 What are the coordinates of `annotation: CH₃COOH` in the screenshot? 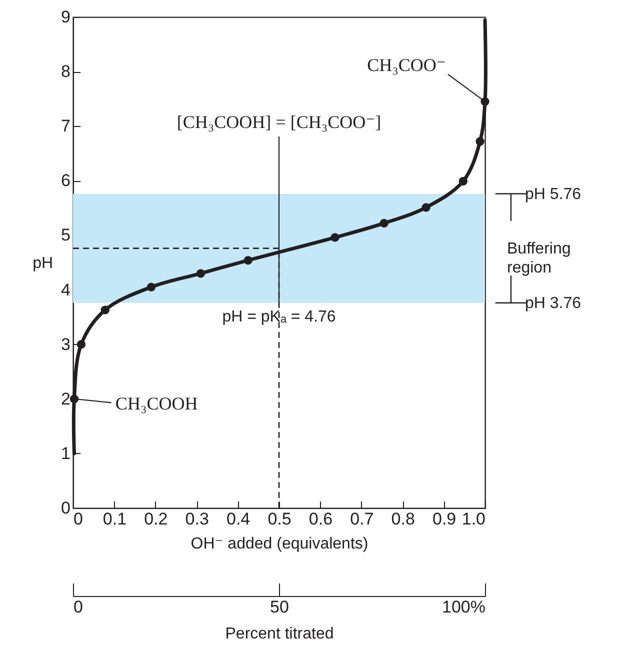 It's located at (156, 403).